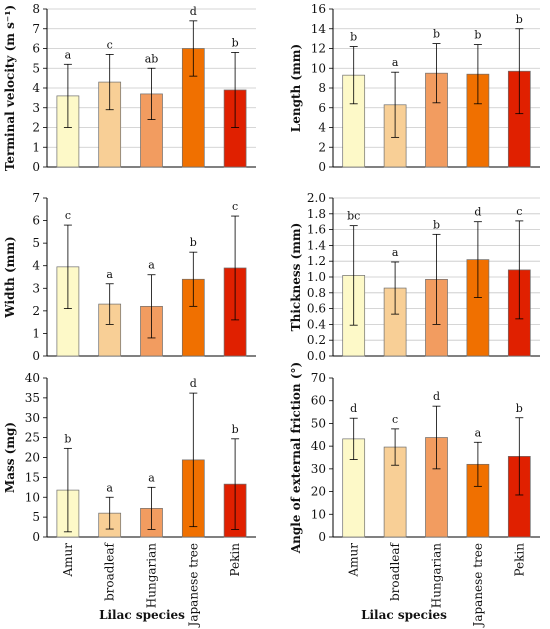 This screenshot has height=629, width=550. What do you see at coordinates (318, 423) in the screenshot?
I see `y-tick-label: 50` at bounding box center [318, 423].